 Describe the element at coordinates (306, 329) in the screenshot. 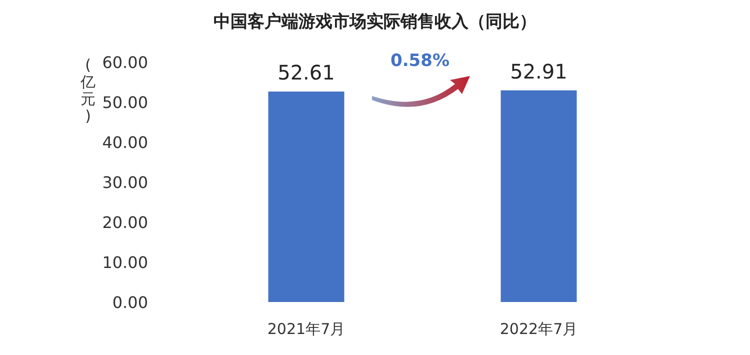

I see `x-tick-label: 2021年7月` at that location.